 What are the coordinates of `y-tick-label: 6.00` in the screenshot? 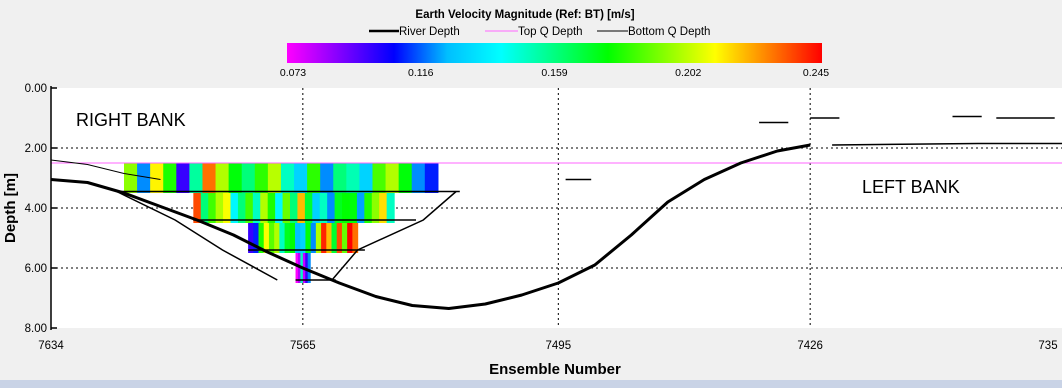 It's located at (36, 269).